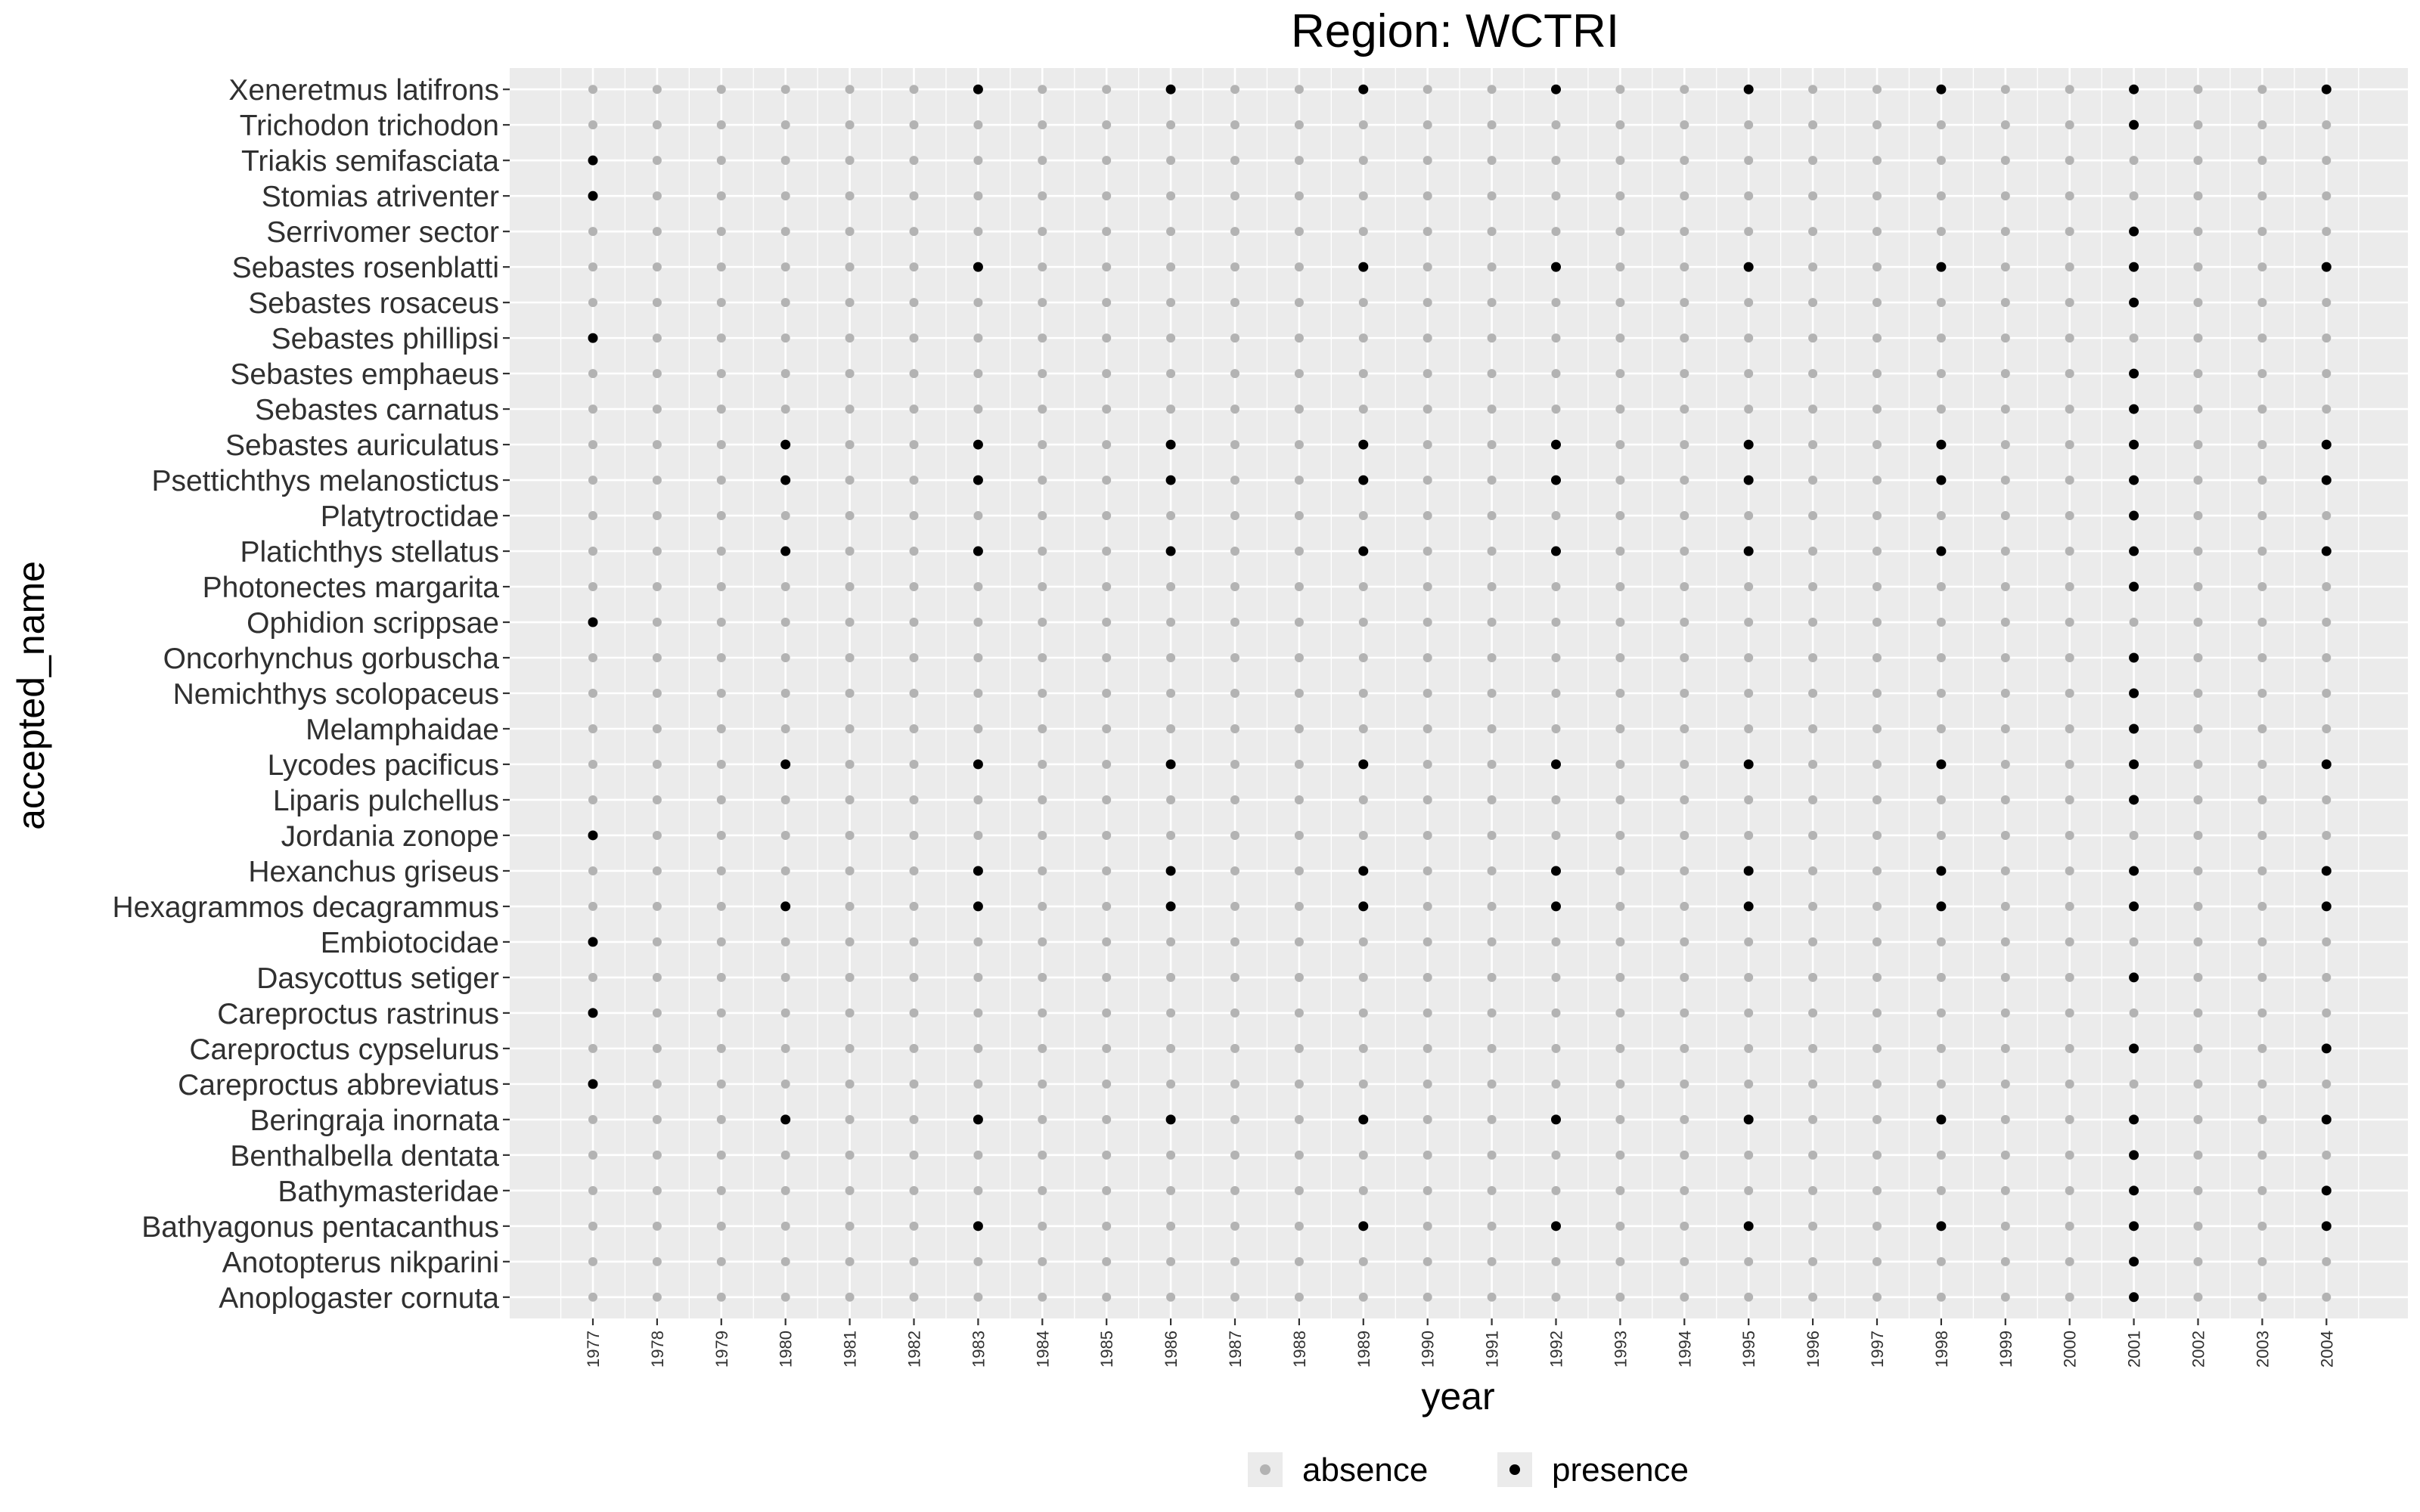  I want to click on y-tick-label: Benthalbella dentata, so click(364, 1156).